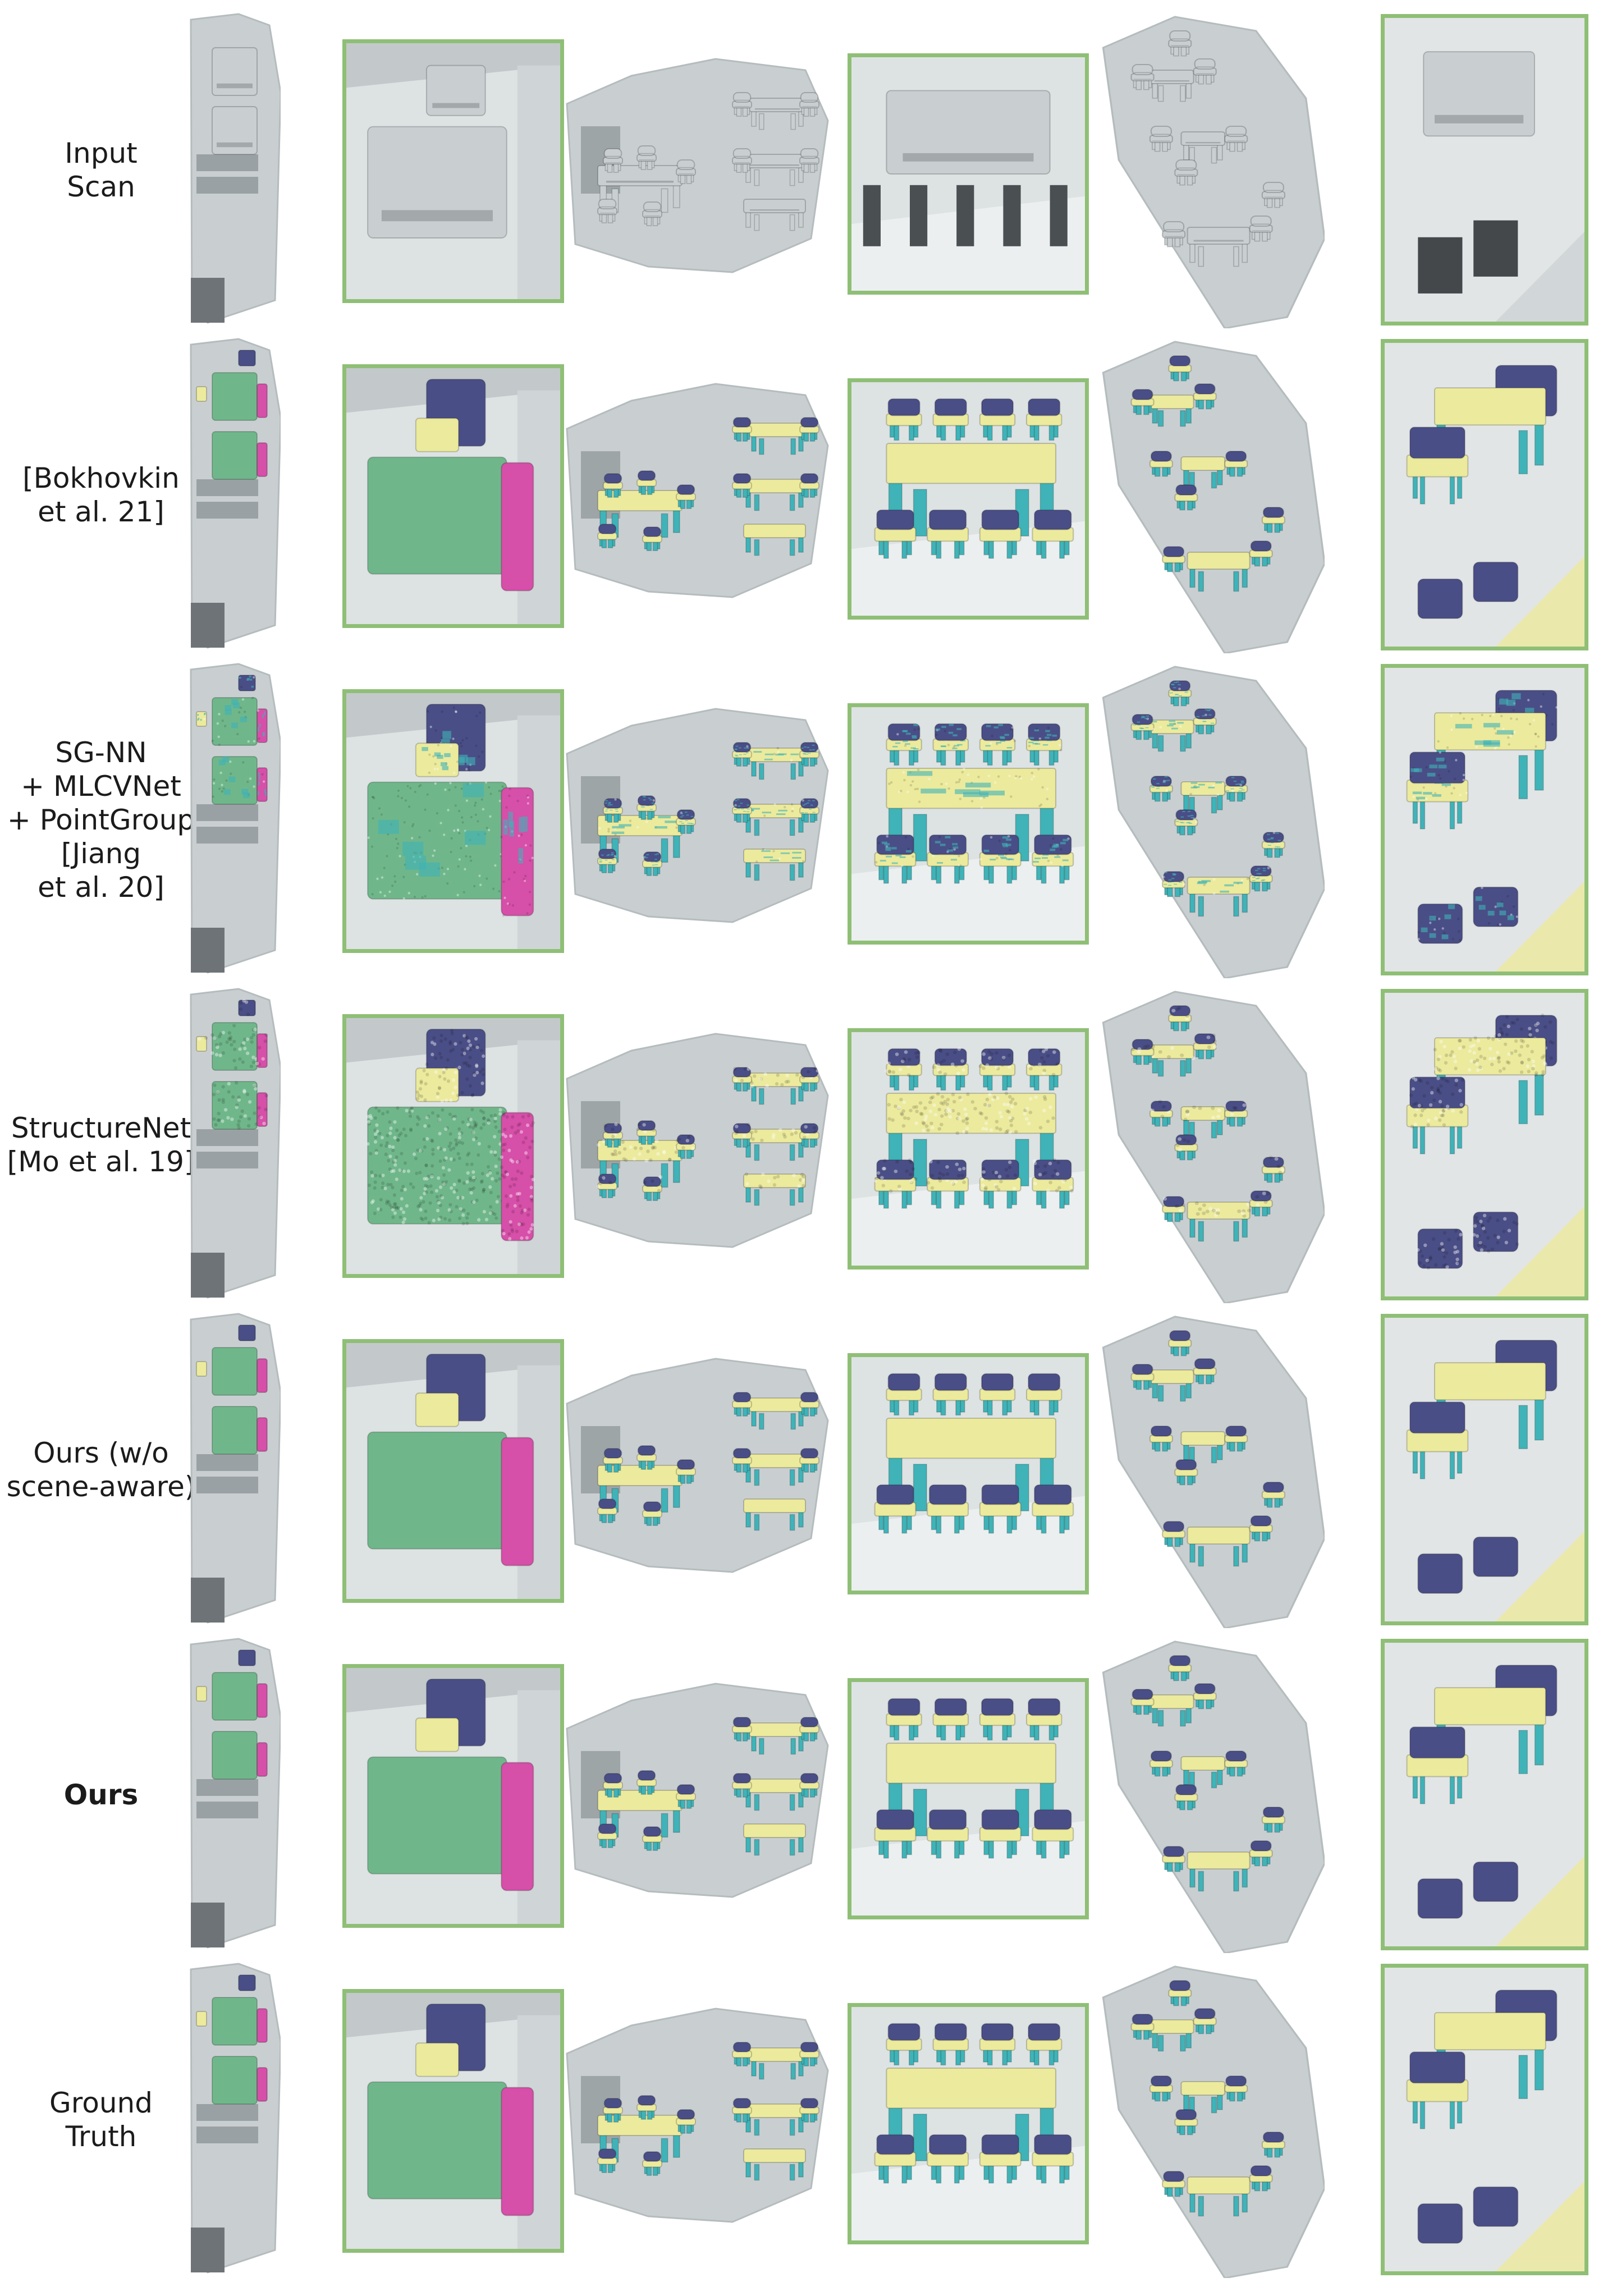 This screenshot has height=2296, width=1603. What do you see at coordinates (101, 169) in the screenshot?
I see `row-label: Input Scan` at bounding box center [101, 169].